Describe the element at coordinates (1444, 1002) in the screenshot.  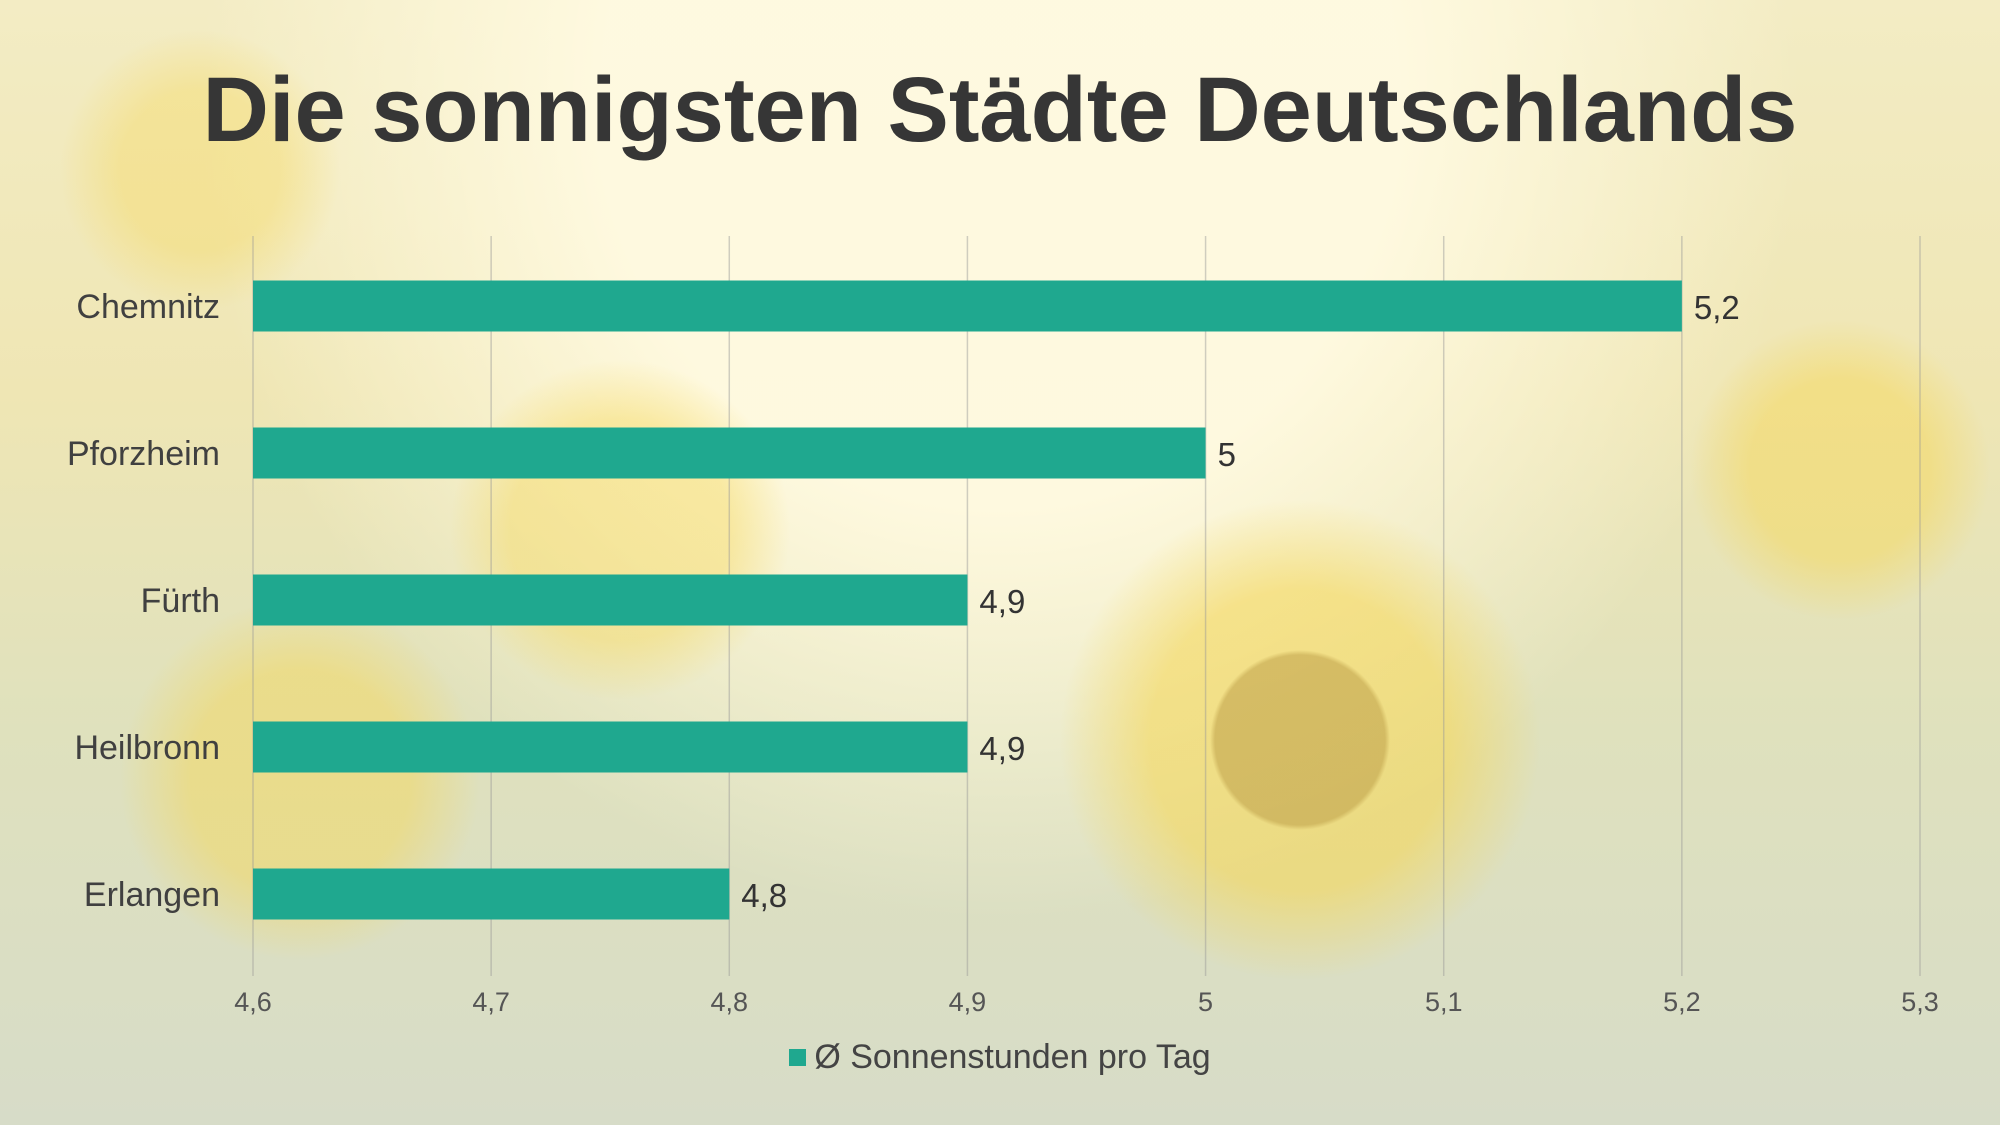
I see `x-tick-label: 5,1` at that location.